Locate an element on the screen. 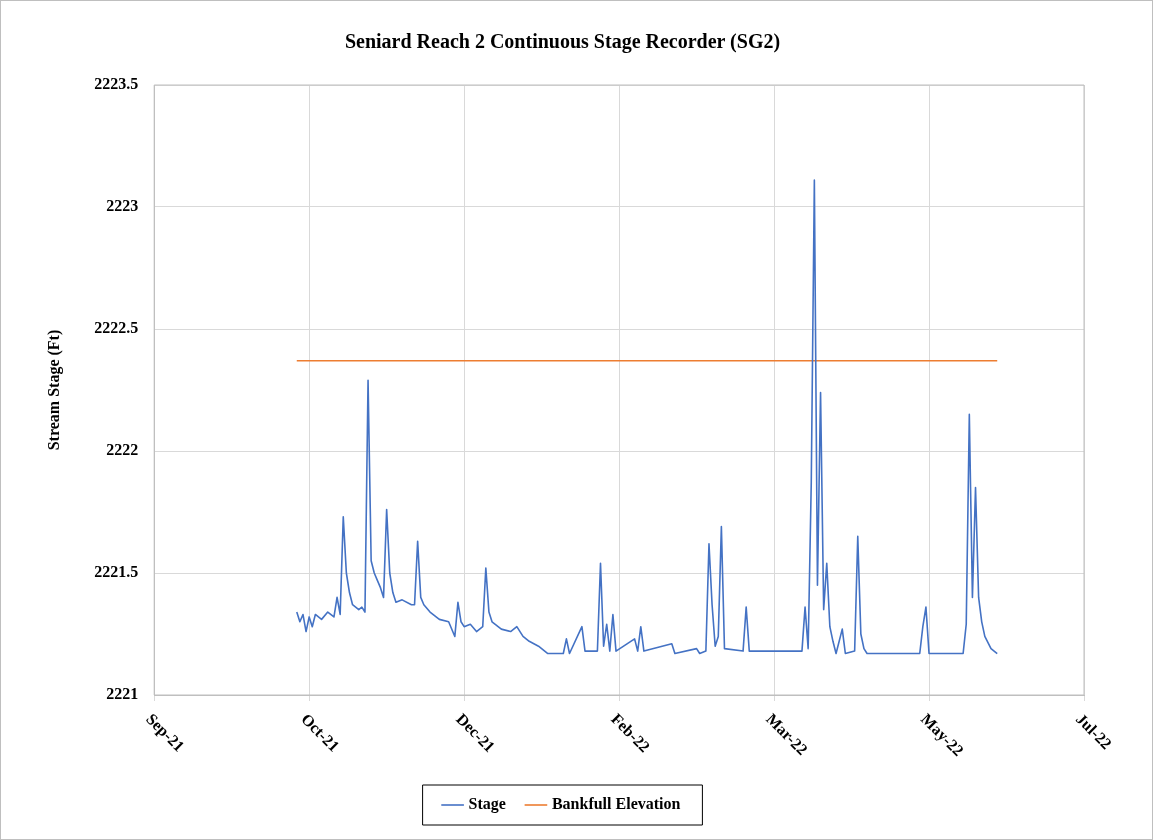  chart-title: Seniard Reach 2 Continuous Stage Recorder (SG2) is located at coordinates (562, 42).